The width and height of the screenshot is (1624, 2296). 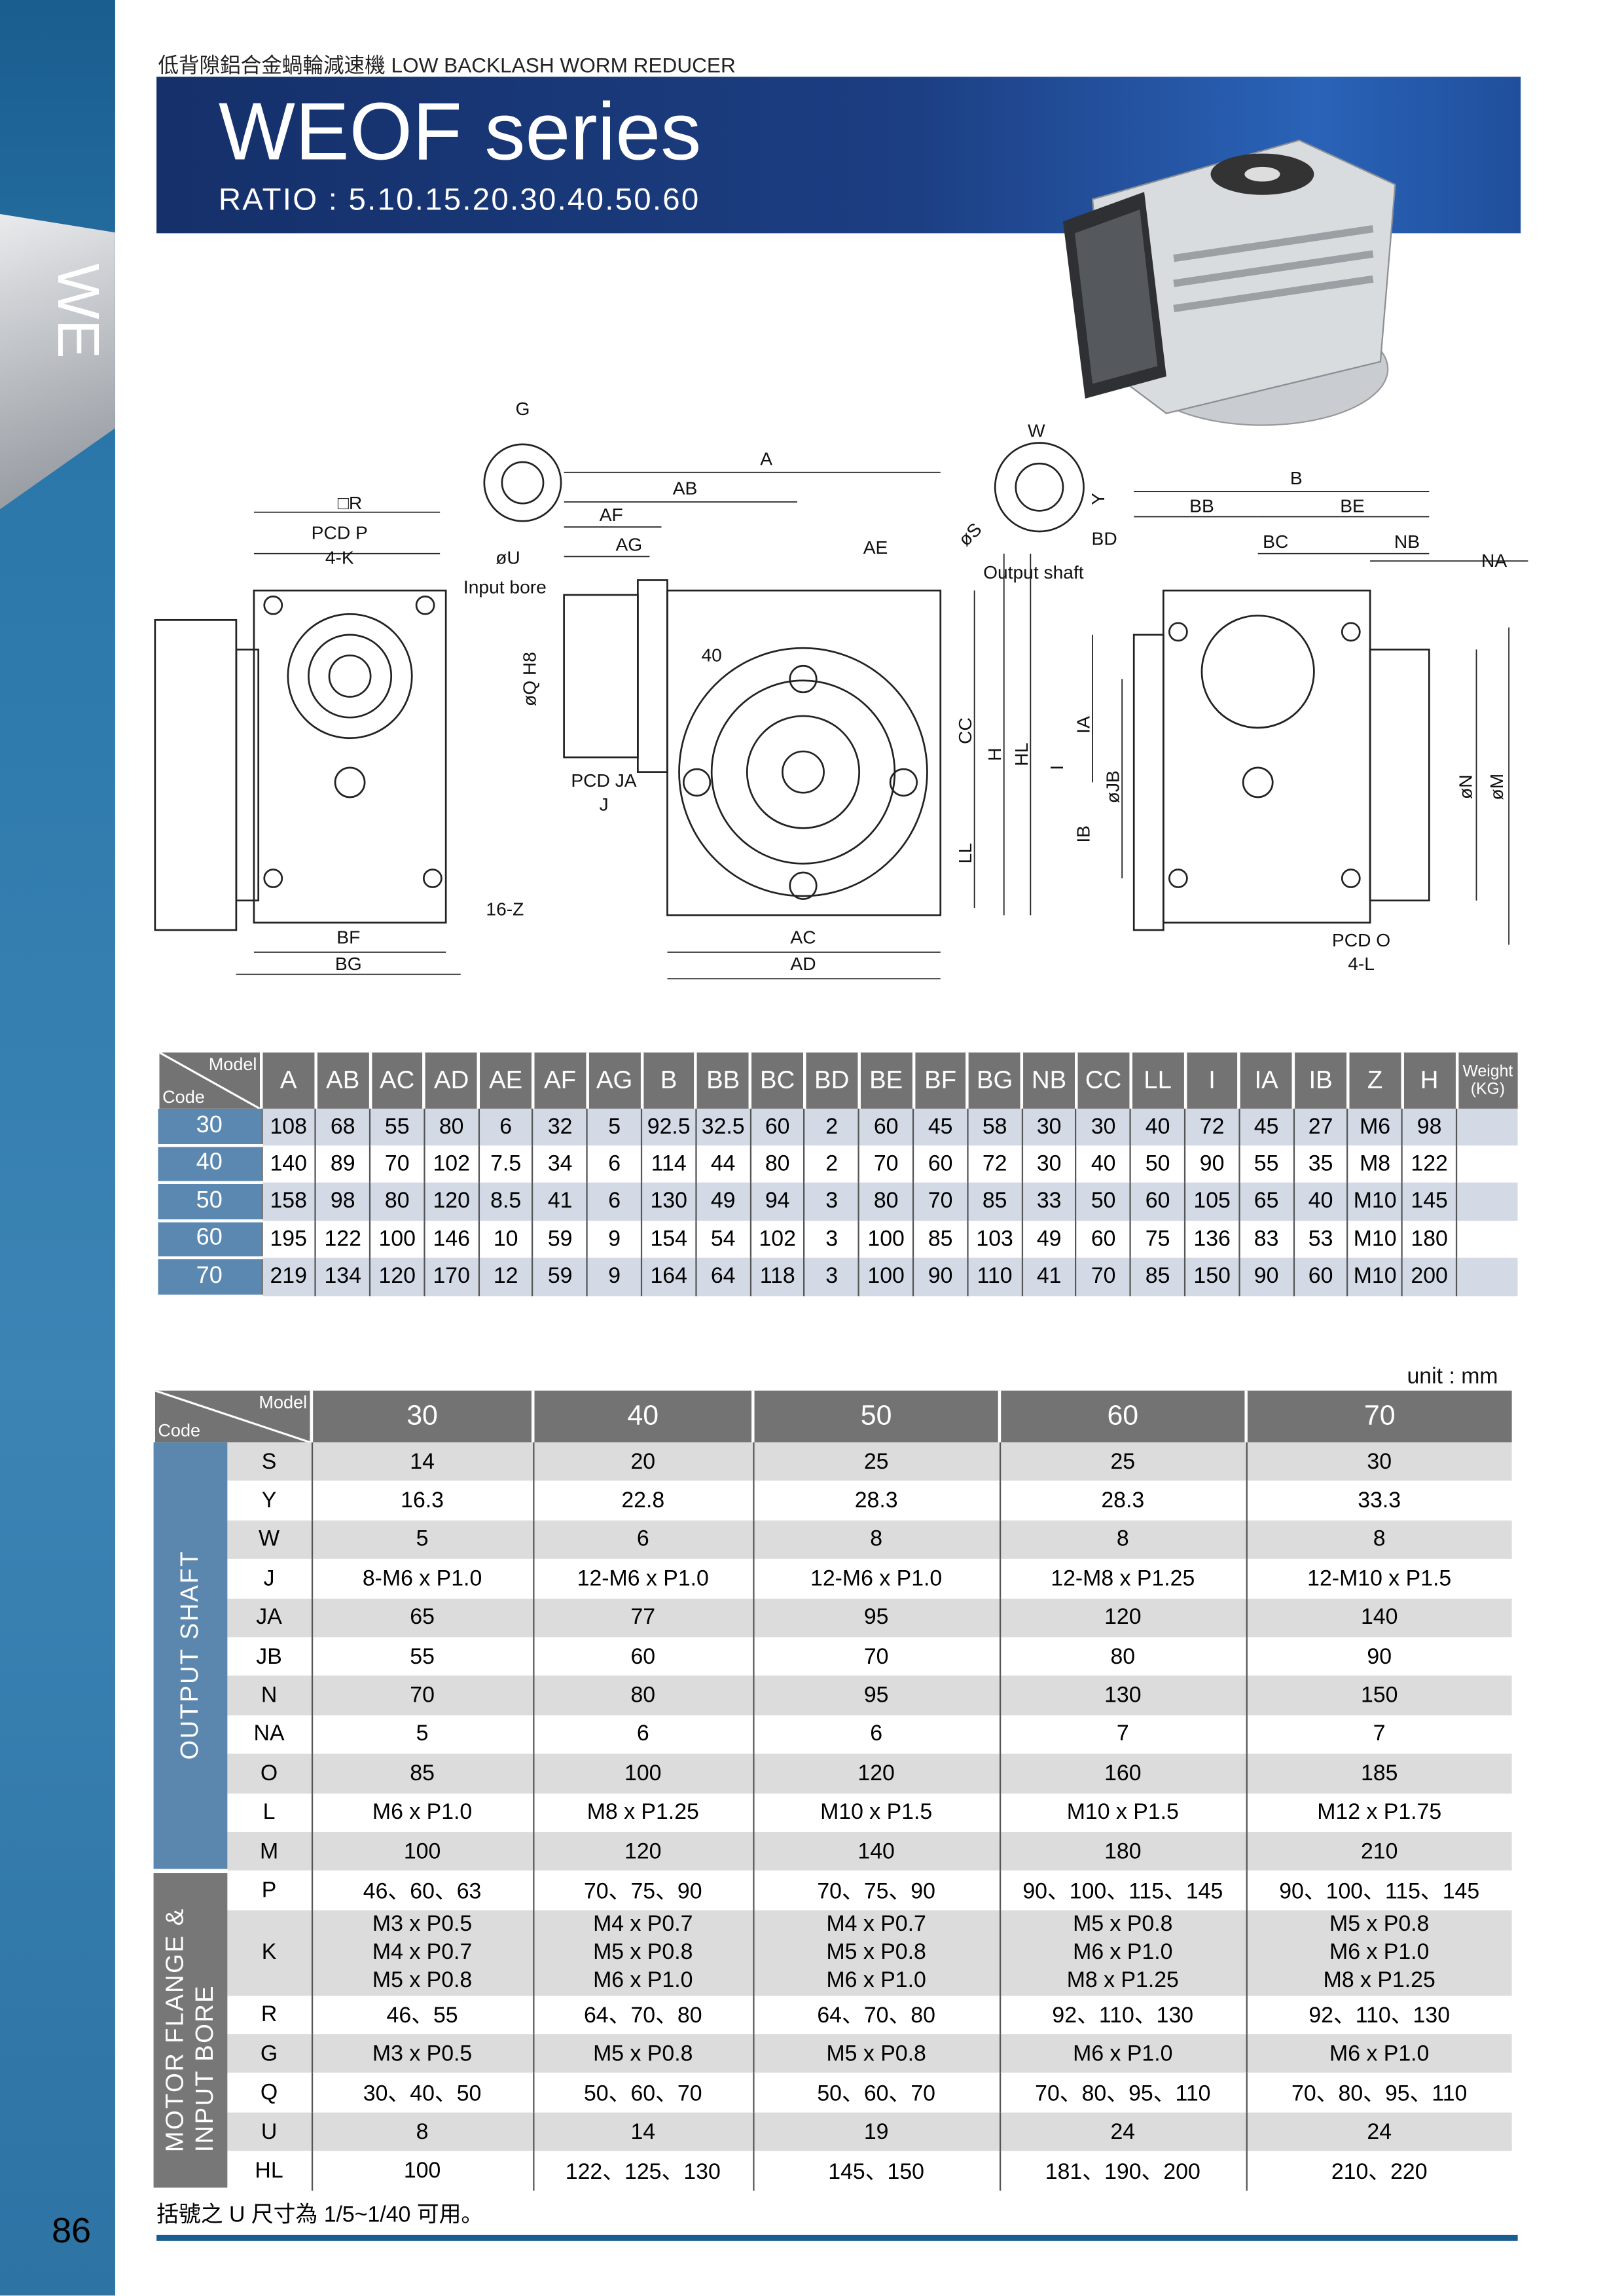 I want to click on cell-b: 154, so click(x=668, y=1239).